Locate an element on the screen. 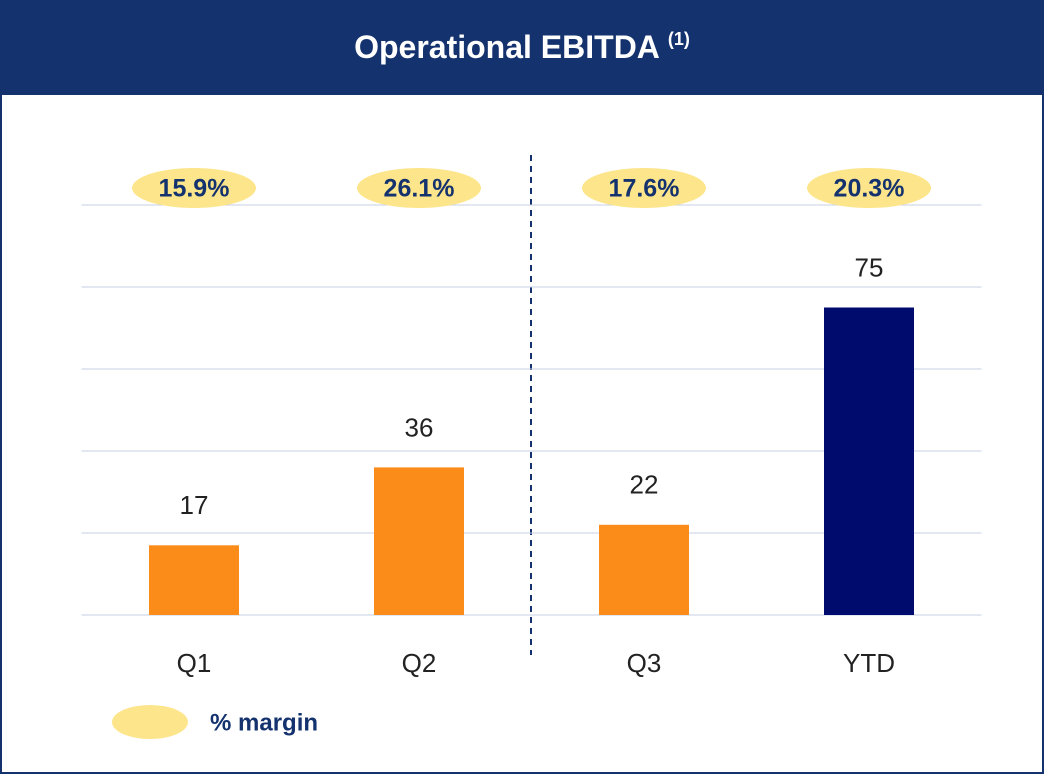 The height and width of the screenshot is (774, 1044). x-tick-label: Q1 is located at coordinates (194, 663).